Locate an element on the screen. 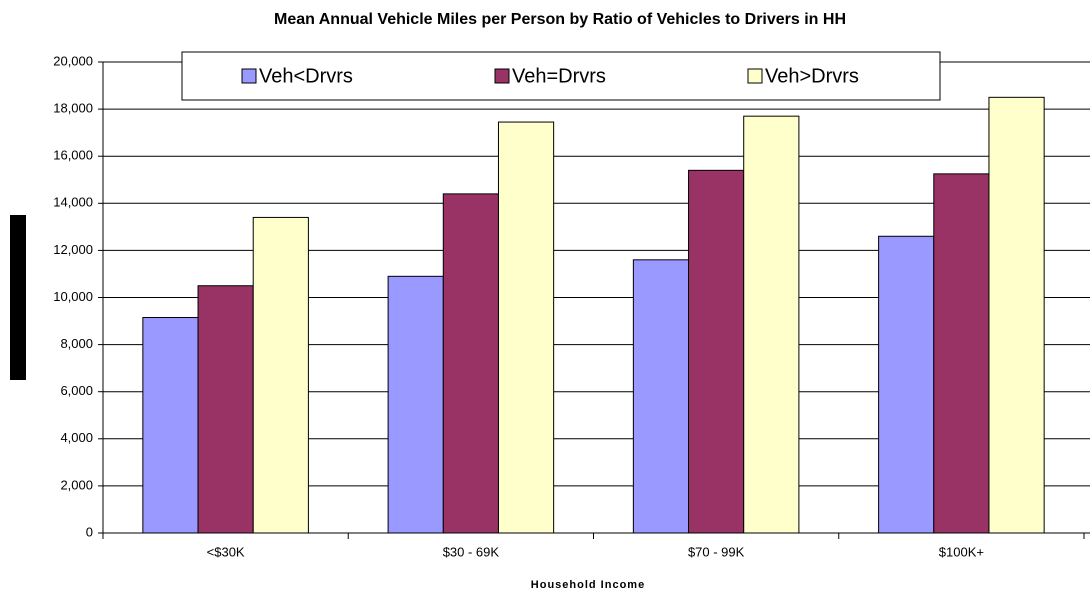 The height and width of the screenshot is (595, 1090). y-tick-label: 2,000 is located at coordinates (76, 484).